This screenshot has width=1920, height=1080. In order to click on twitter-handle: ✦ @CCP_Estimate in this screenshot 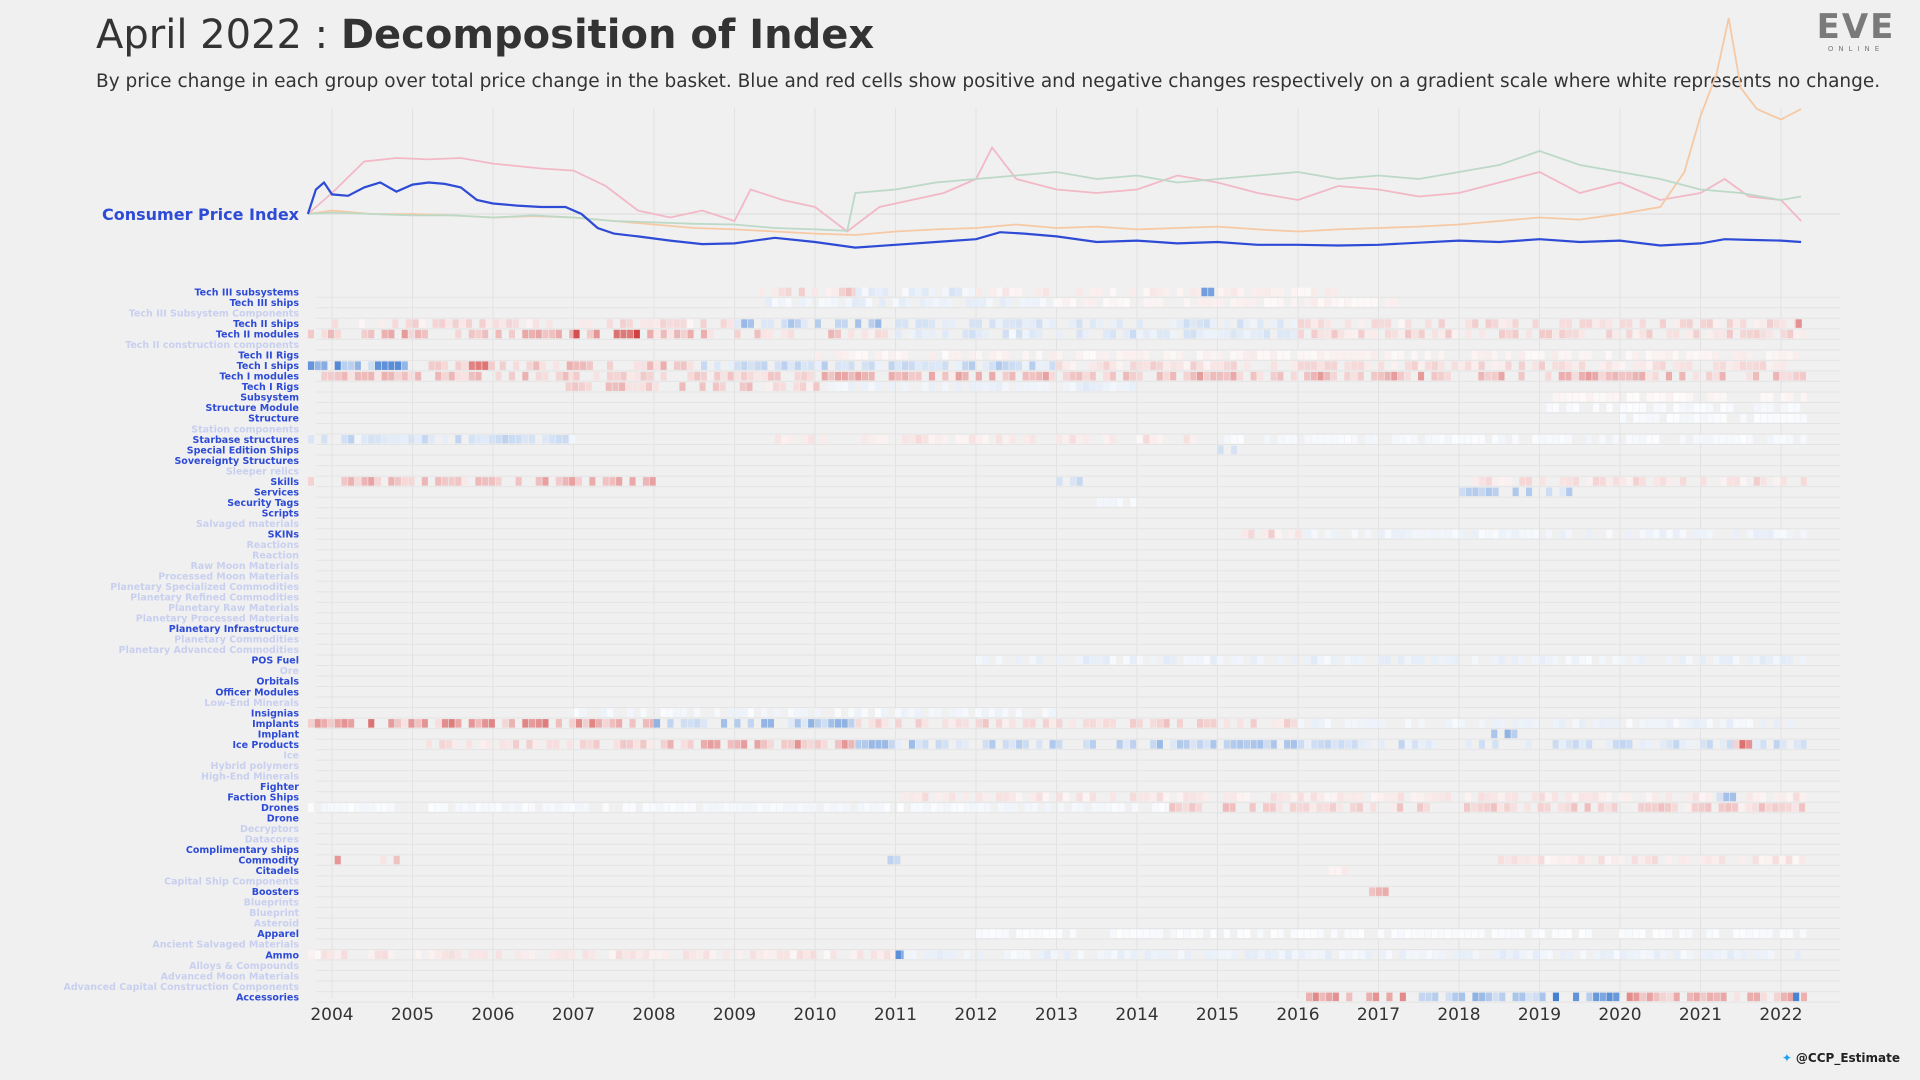, I will do `click(1841, 1058)`.